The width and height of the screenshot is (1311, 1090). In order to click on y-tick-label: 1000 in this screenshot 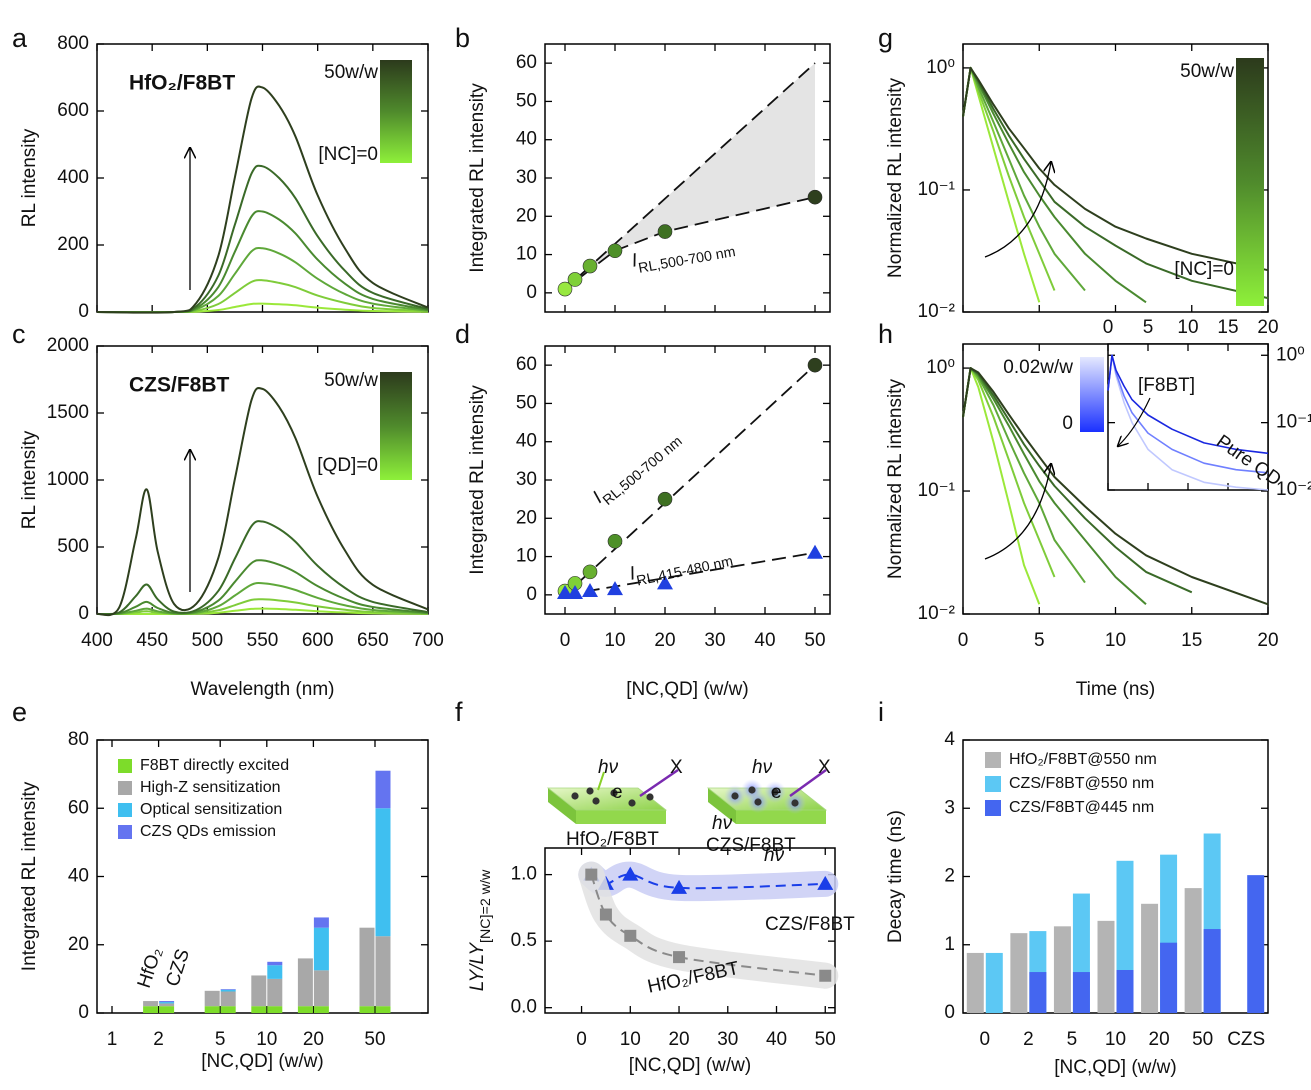, I will do `click(68, 479)`.